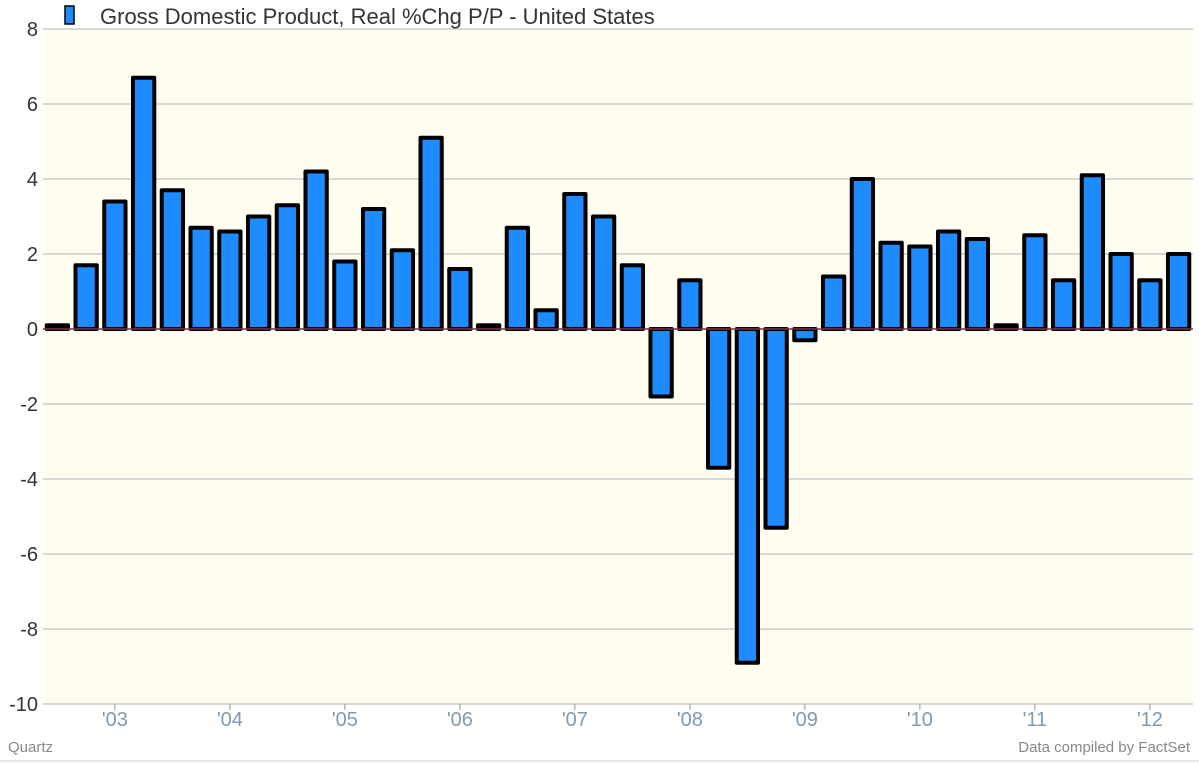 The width and height of the screenshot is (1199, 764). Describe the element at coordinates (230, 720) in the screenshot. I see `x-tick-label: '04` at that location.